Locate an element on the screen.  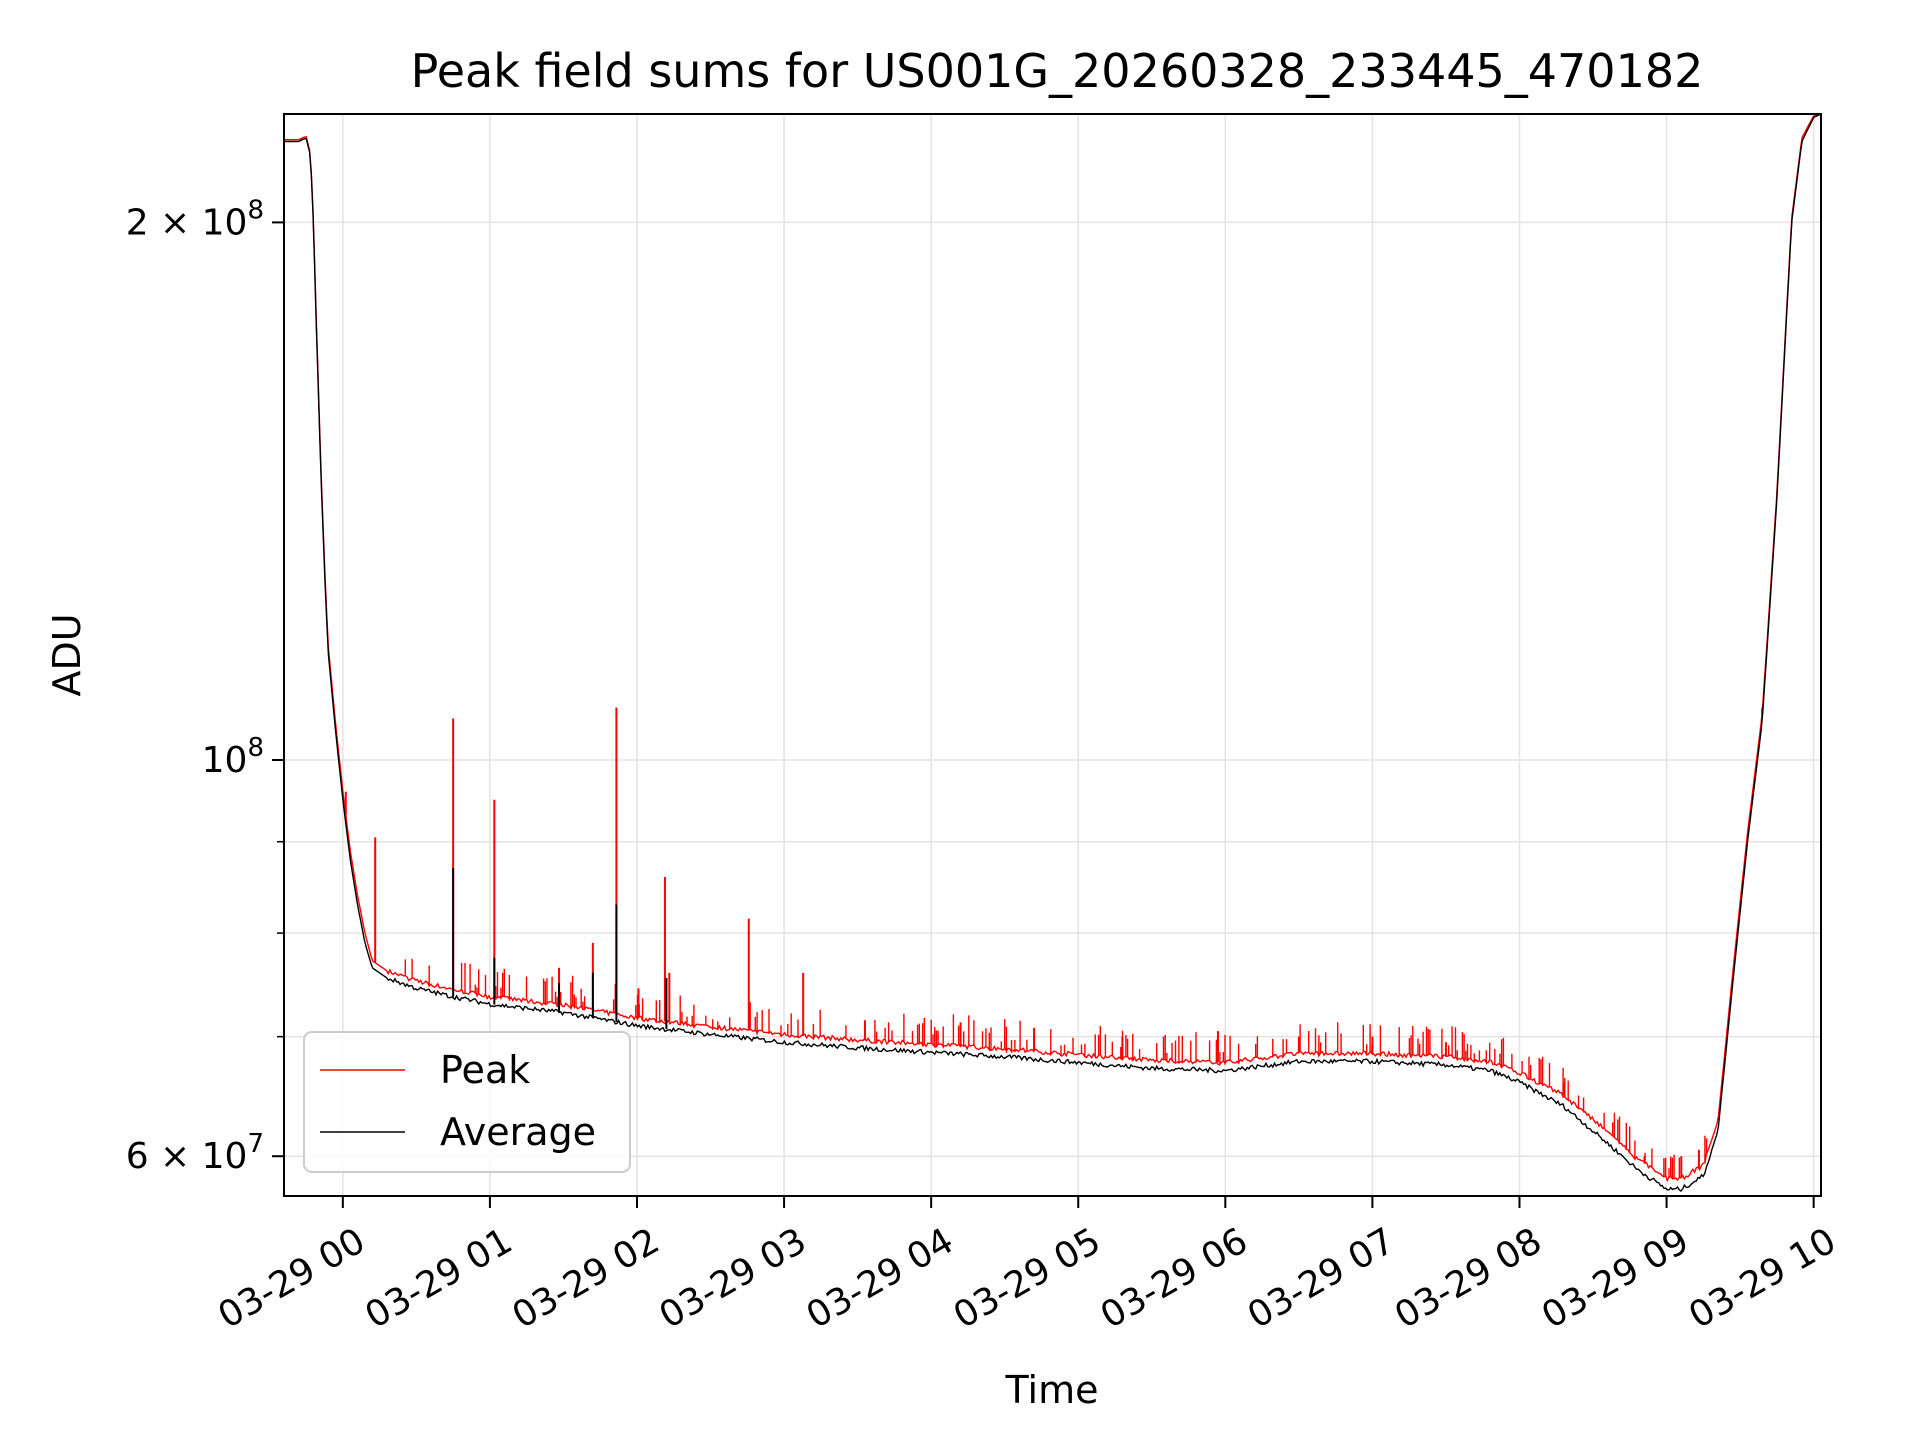
legend-average-label: Average is located at coordinates (518, 1132).